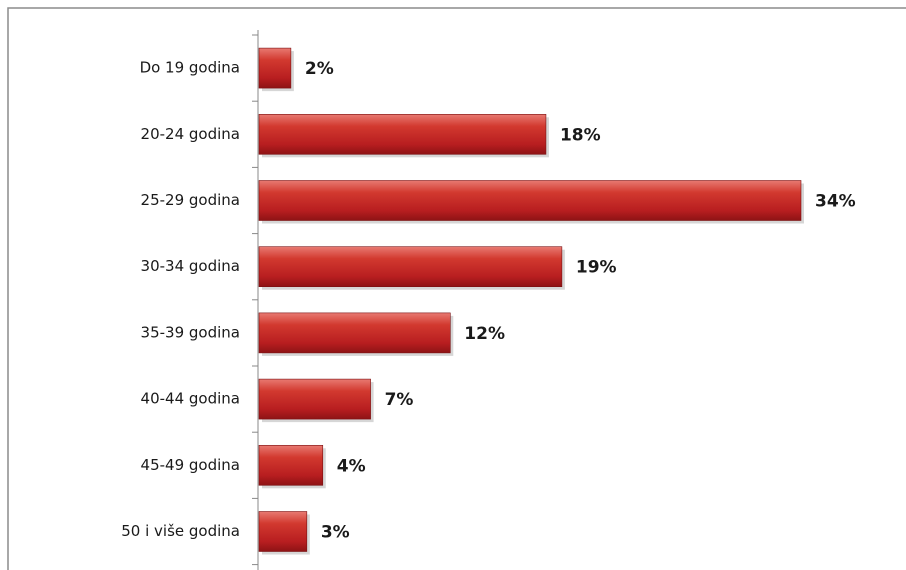  I want to click on value-label: 3%, so click(335, 533).